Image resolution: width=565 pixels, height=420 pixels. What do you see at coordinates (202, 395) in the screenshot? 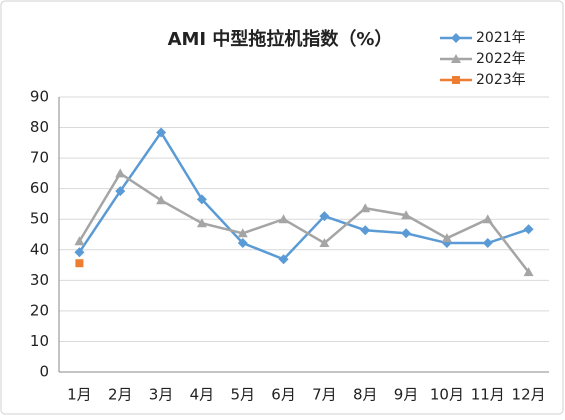
I see `x-tick-label: 4月` at bounding box center [202, 395].